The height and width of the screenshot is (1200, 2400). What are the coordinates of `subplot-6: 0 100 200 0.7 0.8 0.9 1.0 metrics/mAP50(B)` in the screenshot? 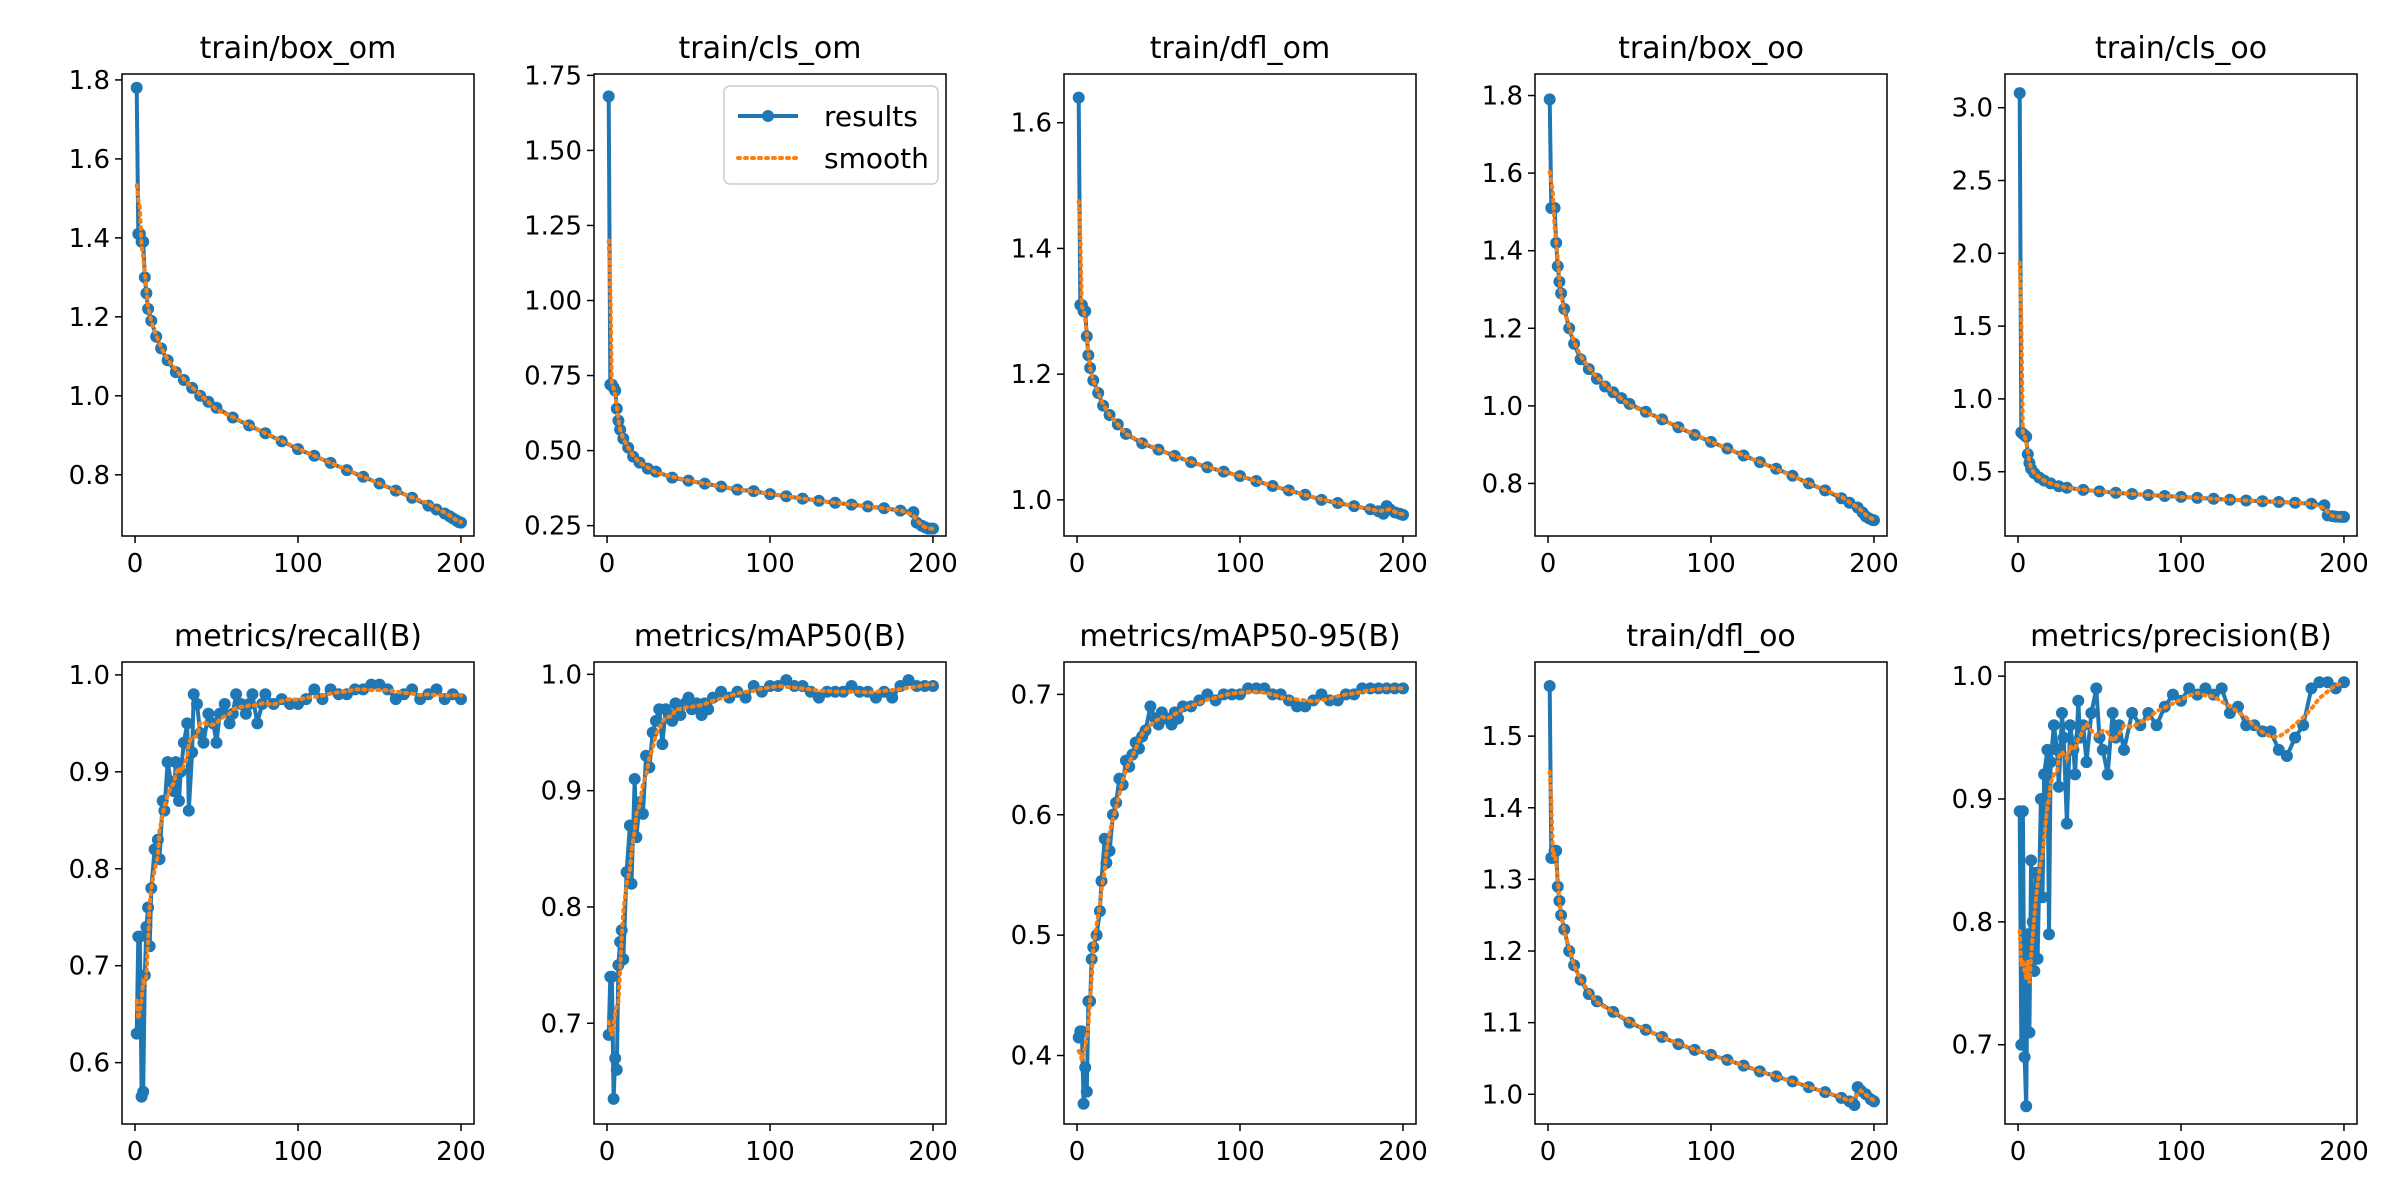 It's located at (749, 893).